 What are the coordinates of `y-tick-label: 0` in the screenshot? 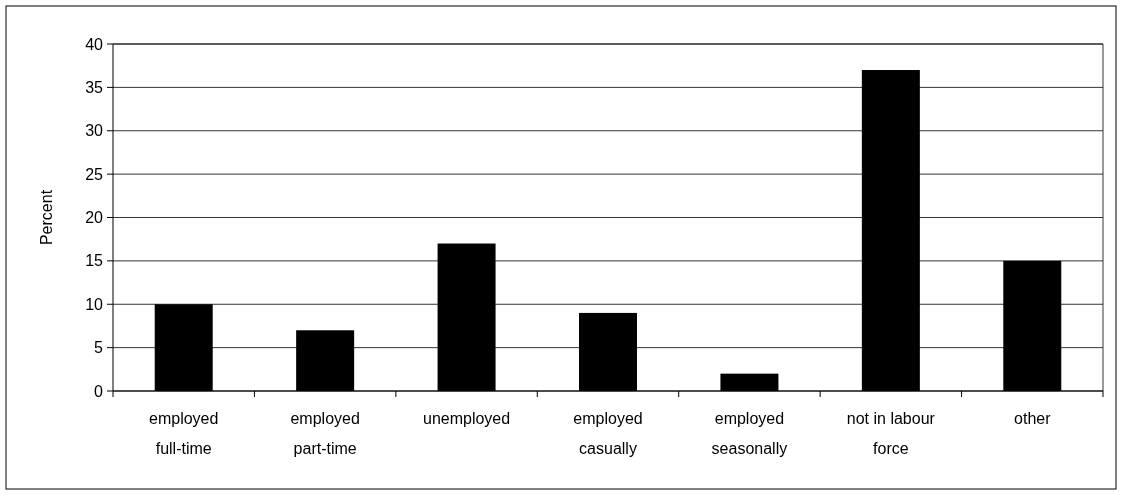 It's located at (99, 391).